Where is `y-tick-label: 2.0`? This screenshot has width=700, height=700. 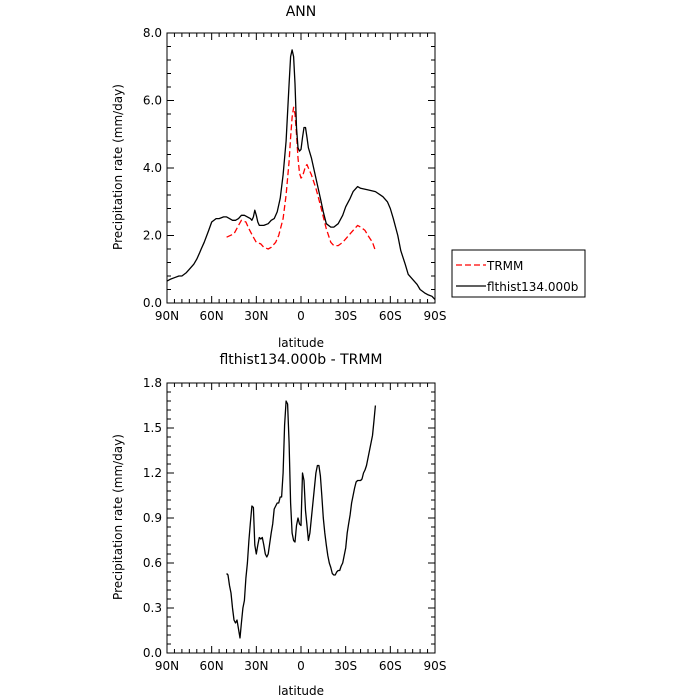 y-tick-label: 2.0 is located at coordinates (152, 236).